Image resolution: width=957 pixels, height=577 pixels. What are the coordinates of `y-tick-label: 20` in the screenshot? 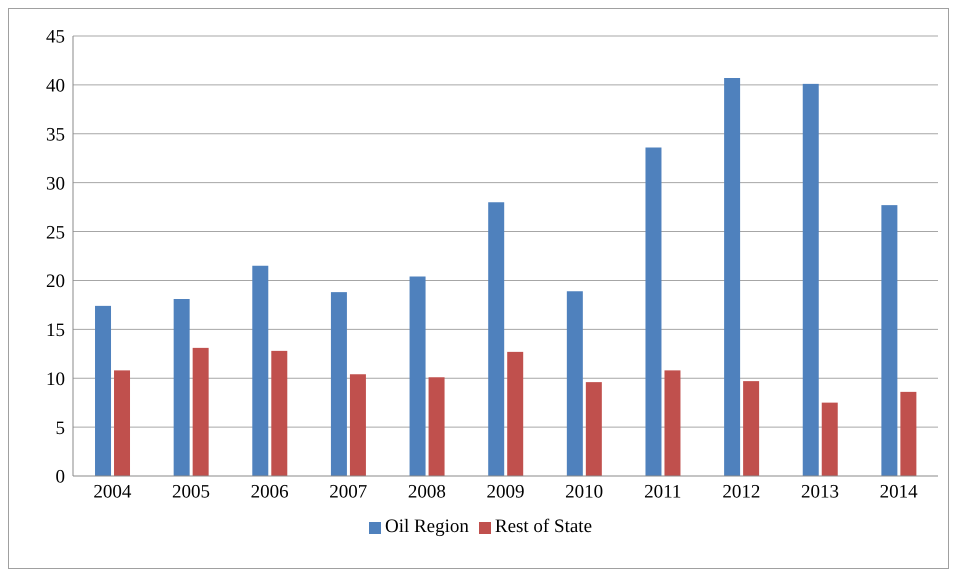 It's located at (55, 281).